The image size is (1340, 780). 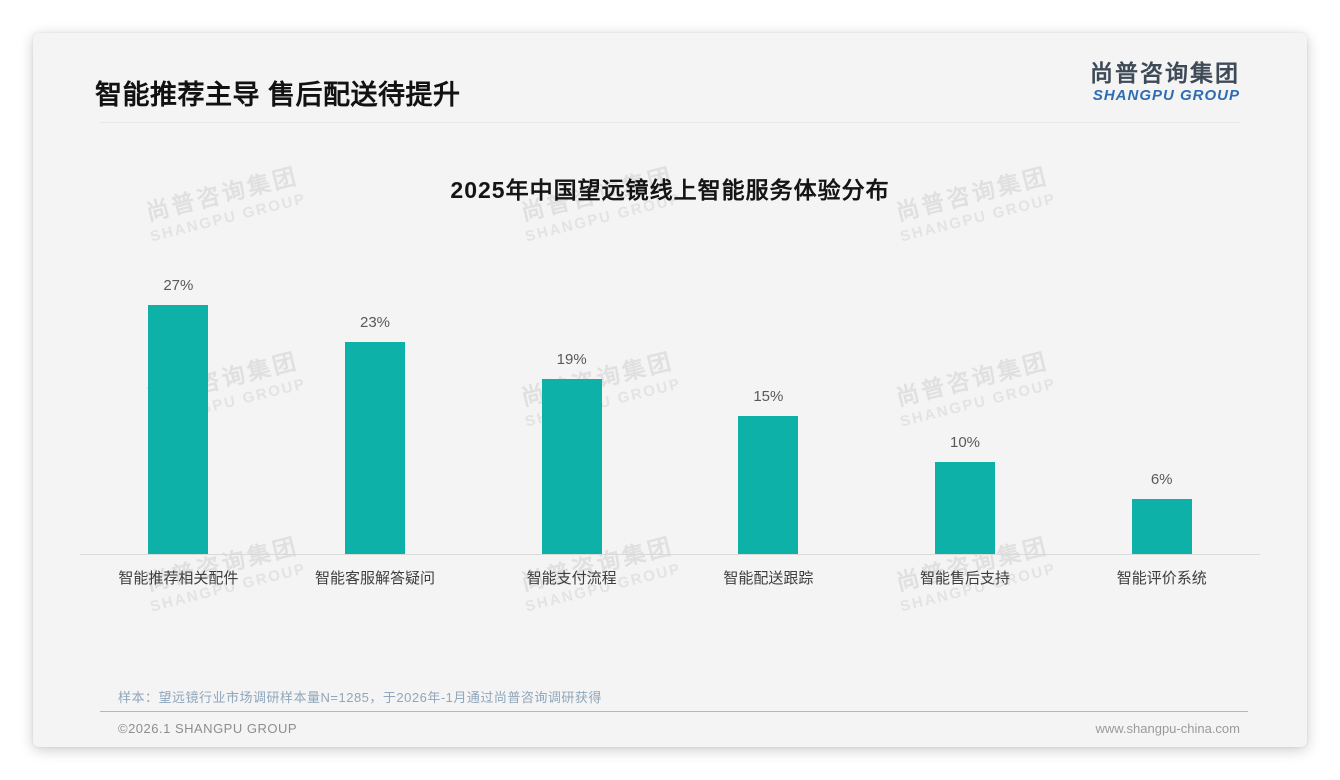 What do you see at coordinates (375, 322) in the screenshot?
I see `bar-value-label: 23%` at bounding box center [375, 322].